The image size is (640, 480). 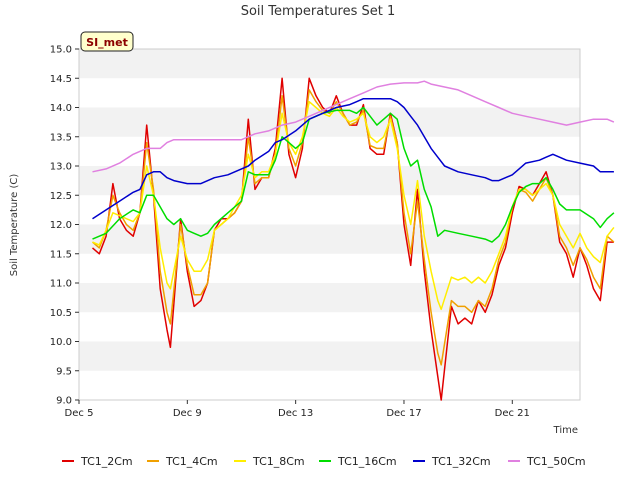 What do you see at coordinates (191, 461) in the screenshot?
I see `legend-label: TC1_4Cm` at bounding box center [191, 461].